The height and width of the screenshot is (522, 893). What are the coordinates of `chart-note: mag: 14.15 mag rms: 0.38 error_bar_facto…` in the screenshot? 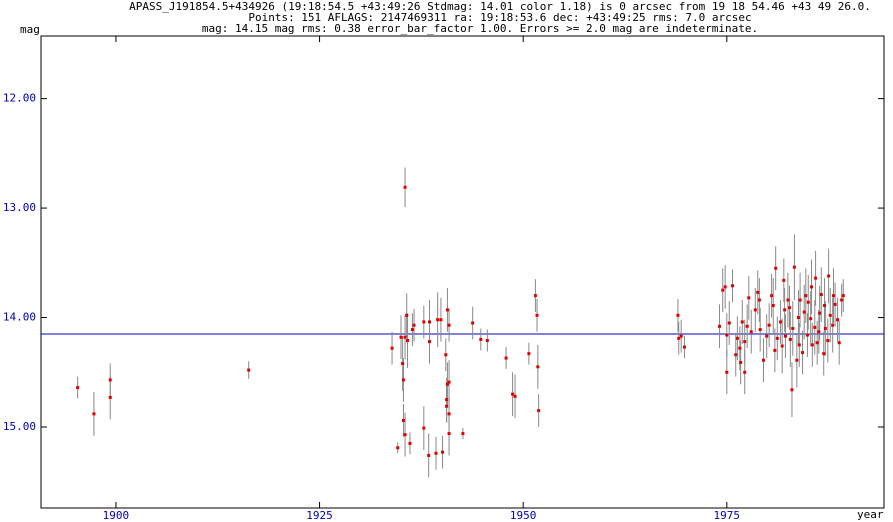 It's located at (480, 28).